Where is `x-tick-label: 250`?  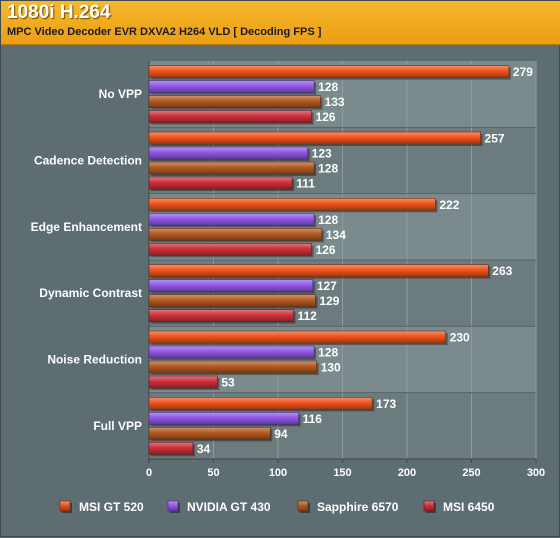 x-tick-label: 250 is located at coordinates (471, 473).